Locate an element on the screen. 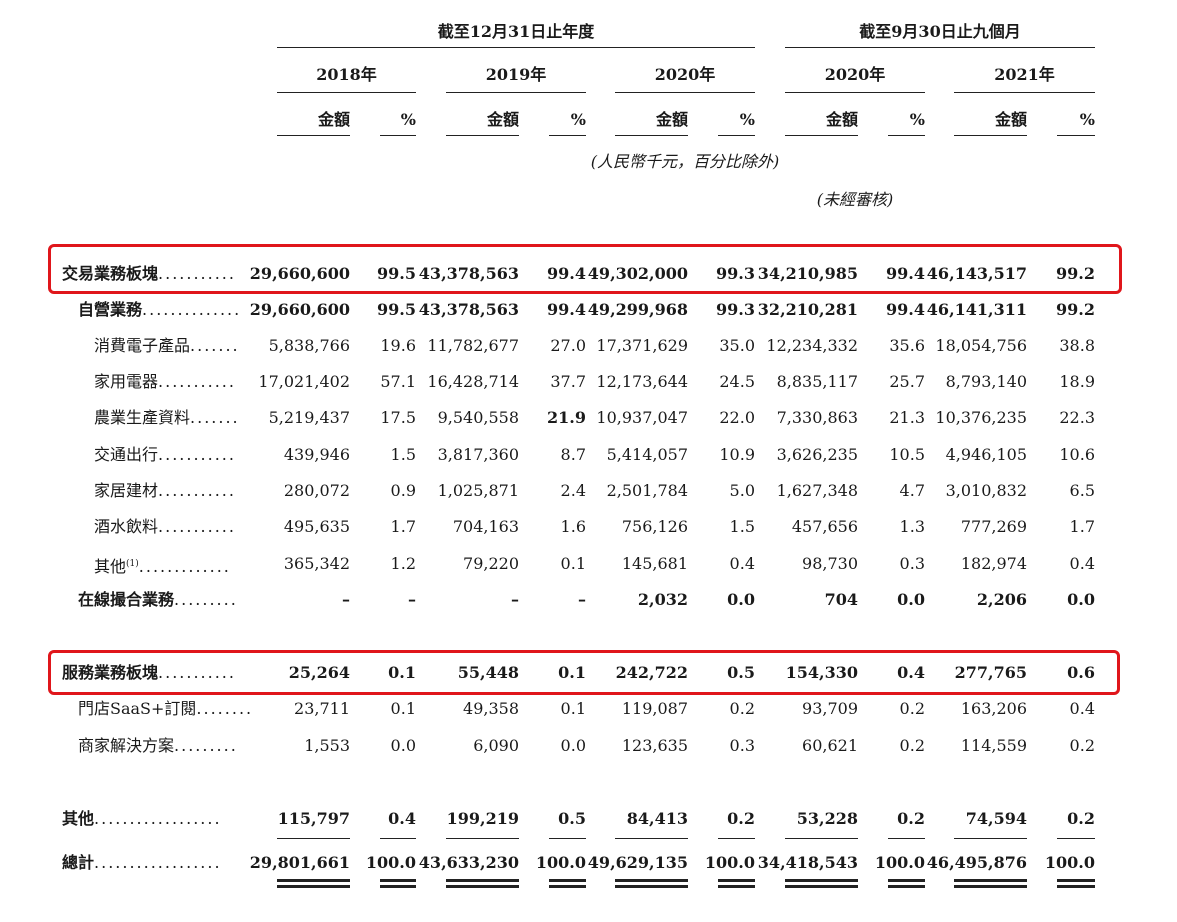 This screenshot has width=1177, height=922. amount-cell: 46,143,517 is located at coordinates (976, 273).